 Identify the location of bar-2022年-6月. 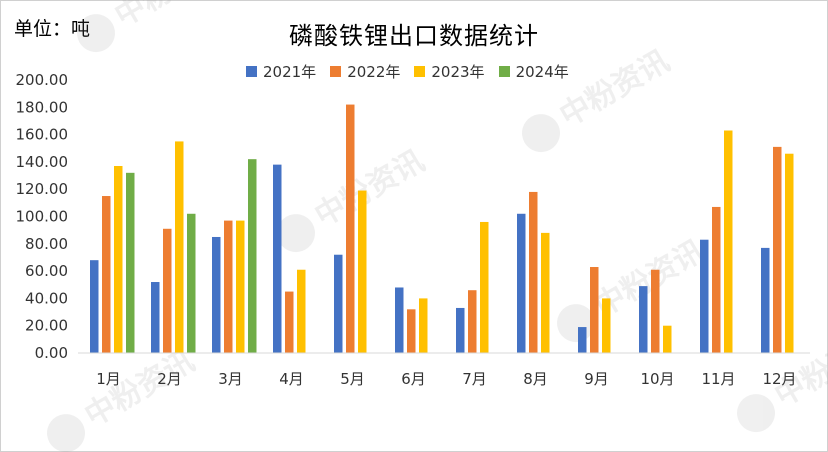
(411, 331).